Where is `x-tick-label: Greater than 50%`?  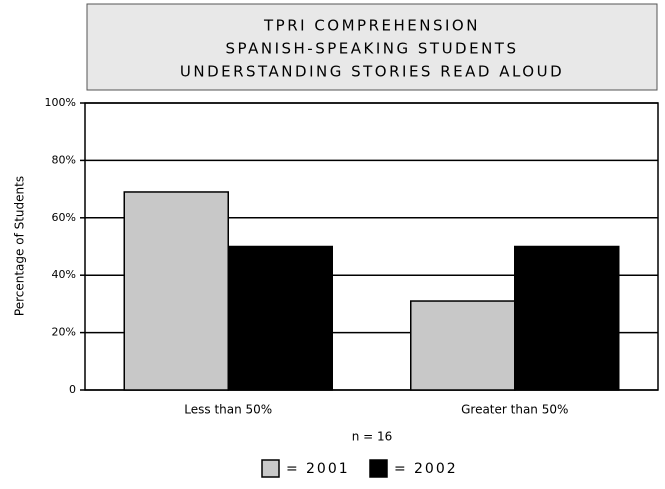 x-tick-label: Greater than 50% is located at coordinates (514, 410).